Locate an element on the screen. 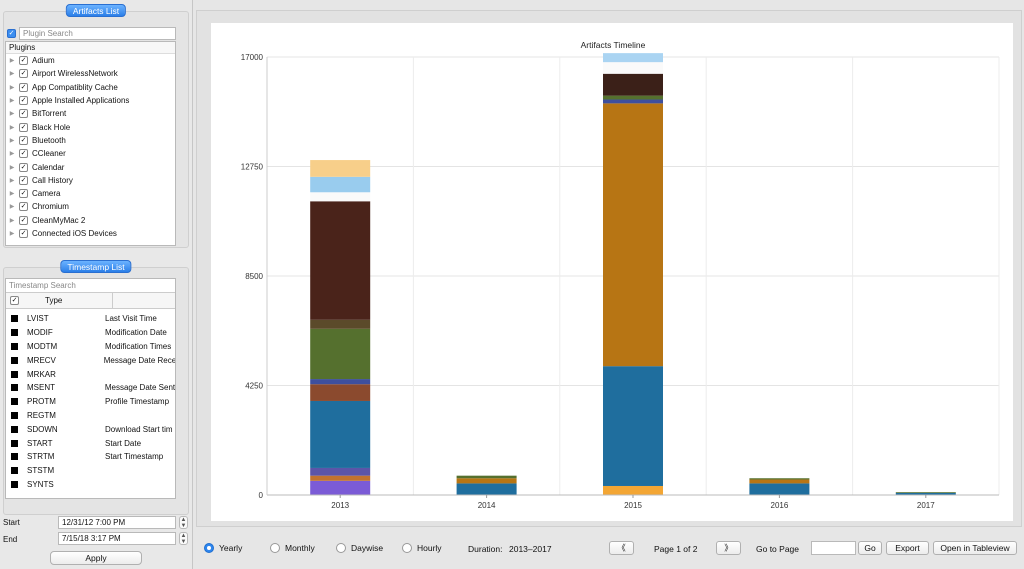 This screenshot has height=569, width=1024. bar-stack-2016 is located at coordinates (779, 486).